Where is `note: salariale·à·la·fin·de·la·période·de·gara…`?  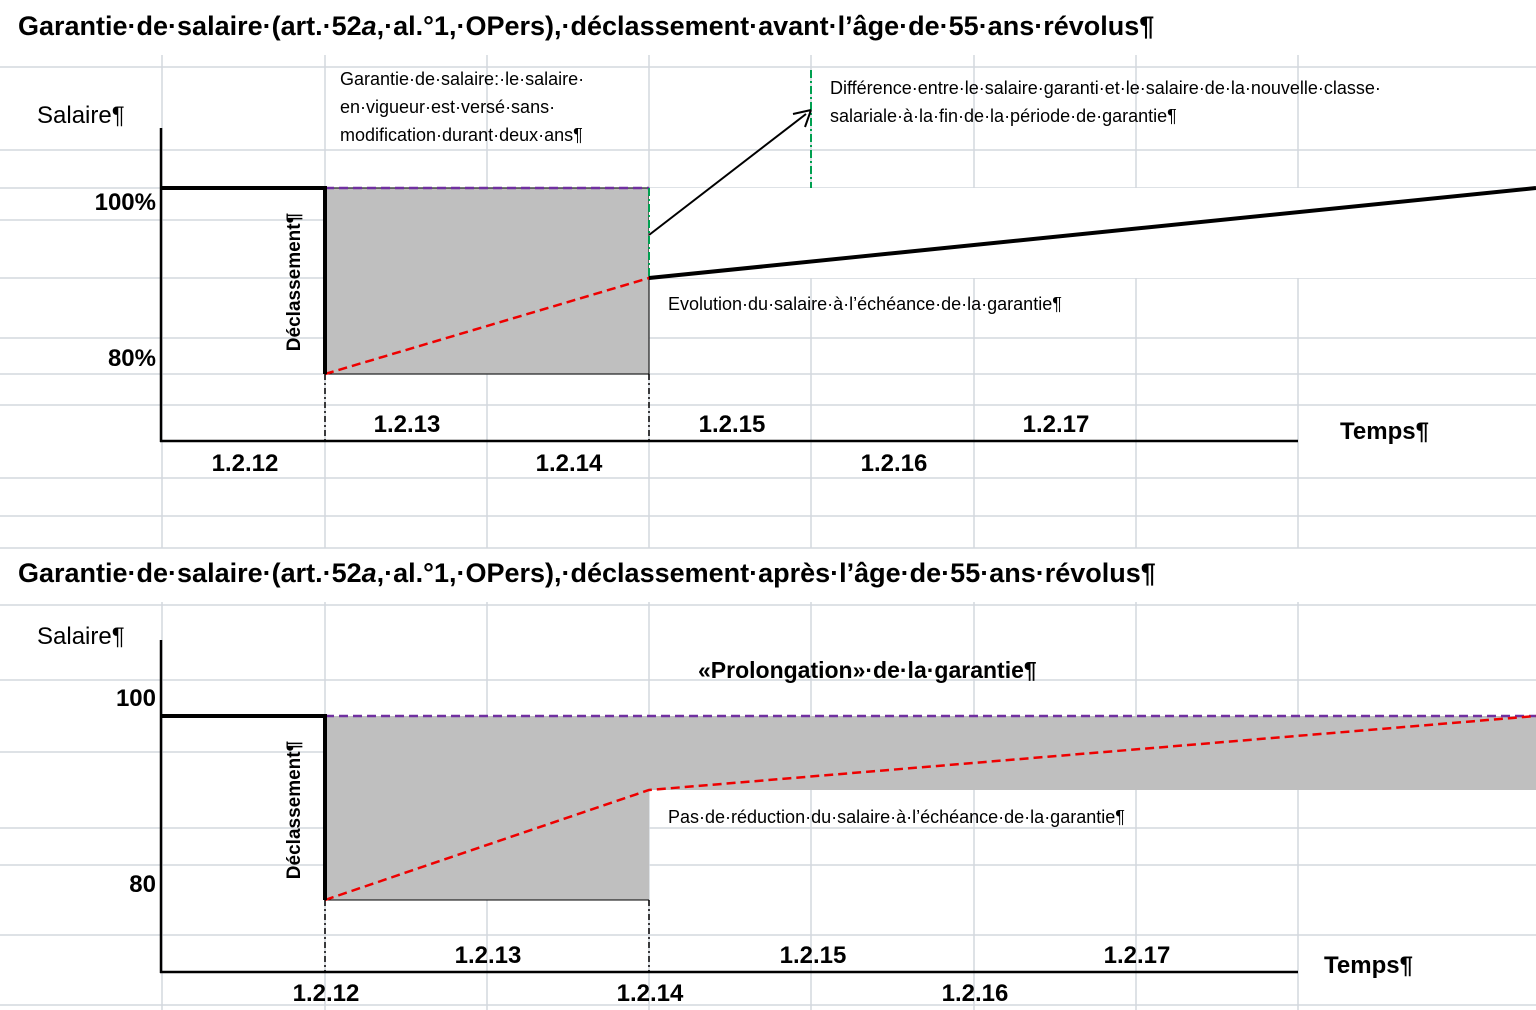
note: salariale·à·la·fin·de·la·période·de·gara… is located at coordinates (1003, 116).